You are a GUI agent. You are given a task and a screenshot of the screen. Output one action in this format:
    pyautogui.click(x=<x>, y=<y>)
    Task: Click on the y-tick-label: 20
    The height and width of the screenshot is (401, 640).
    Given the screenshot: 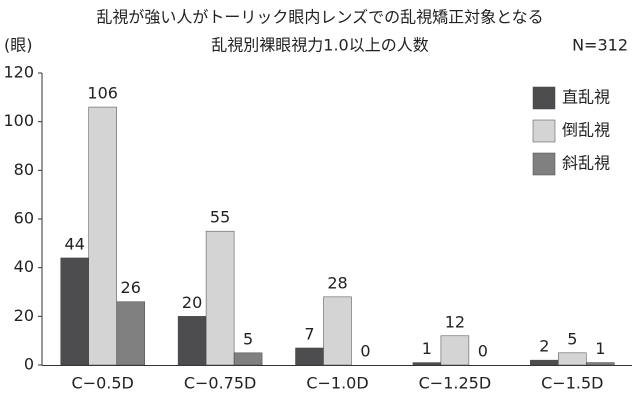 What is the action you would take?
    pyautogui.click(x=24, y=315)
    